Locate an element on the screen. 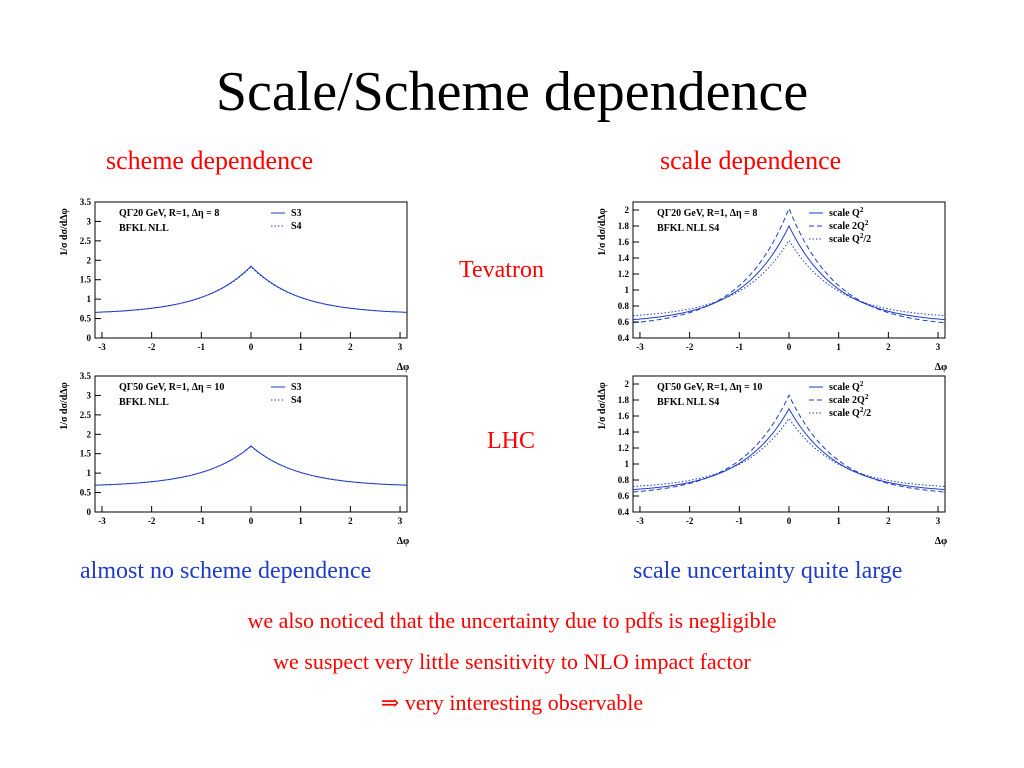 This screenshot has width=1024, height=768. right-column-heading: scale dependence is located at coordinates (751, 160).